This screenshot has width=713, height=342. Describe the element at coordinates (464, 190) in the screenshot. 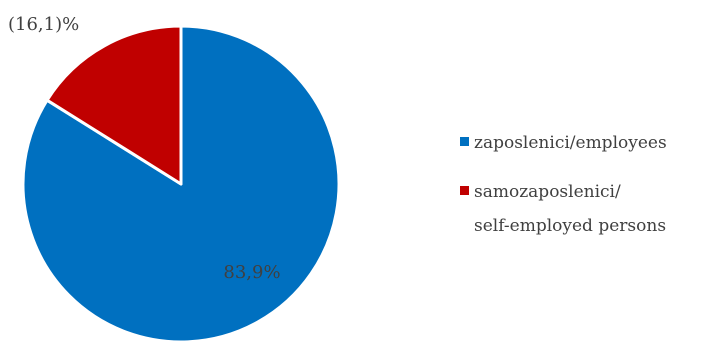

I see `legend-swatch-self-employed` at that location.